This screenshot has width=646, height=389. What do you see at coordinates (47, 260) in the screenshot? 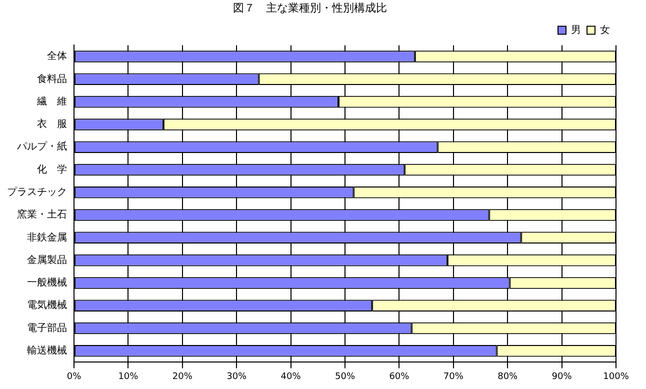
I see `y-tick-label: 金属製品` at bounding box center [47, 260].